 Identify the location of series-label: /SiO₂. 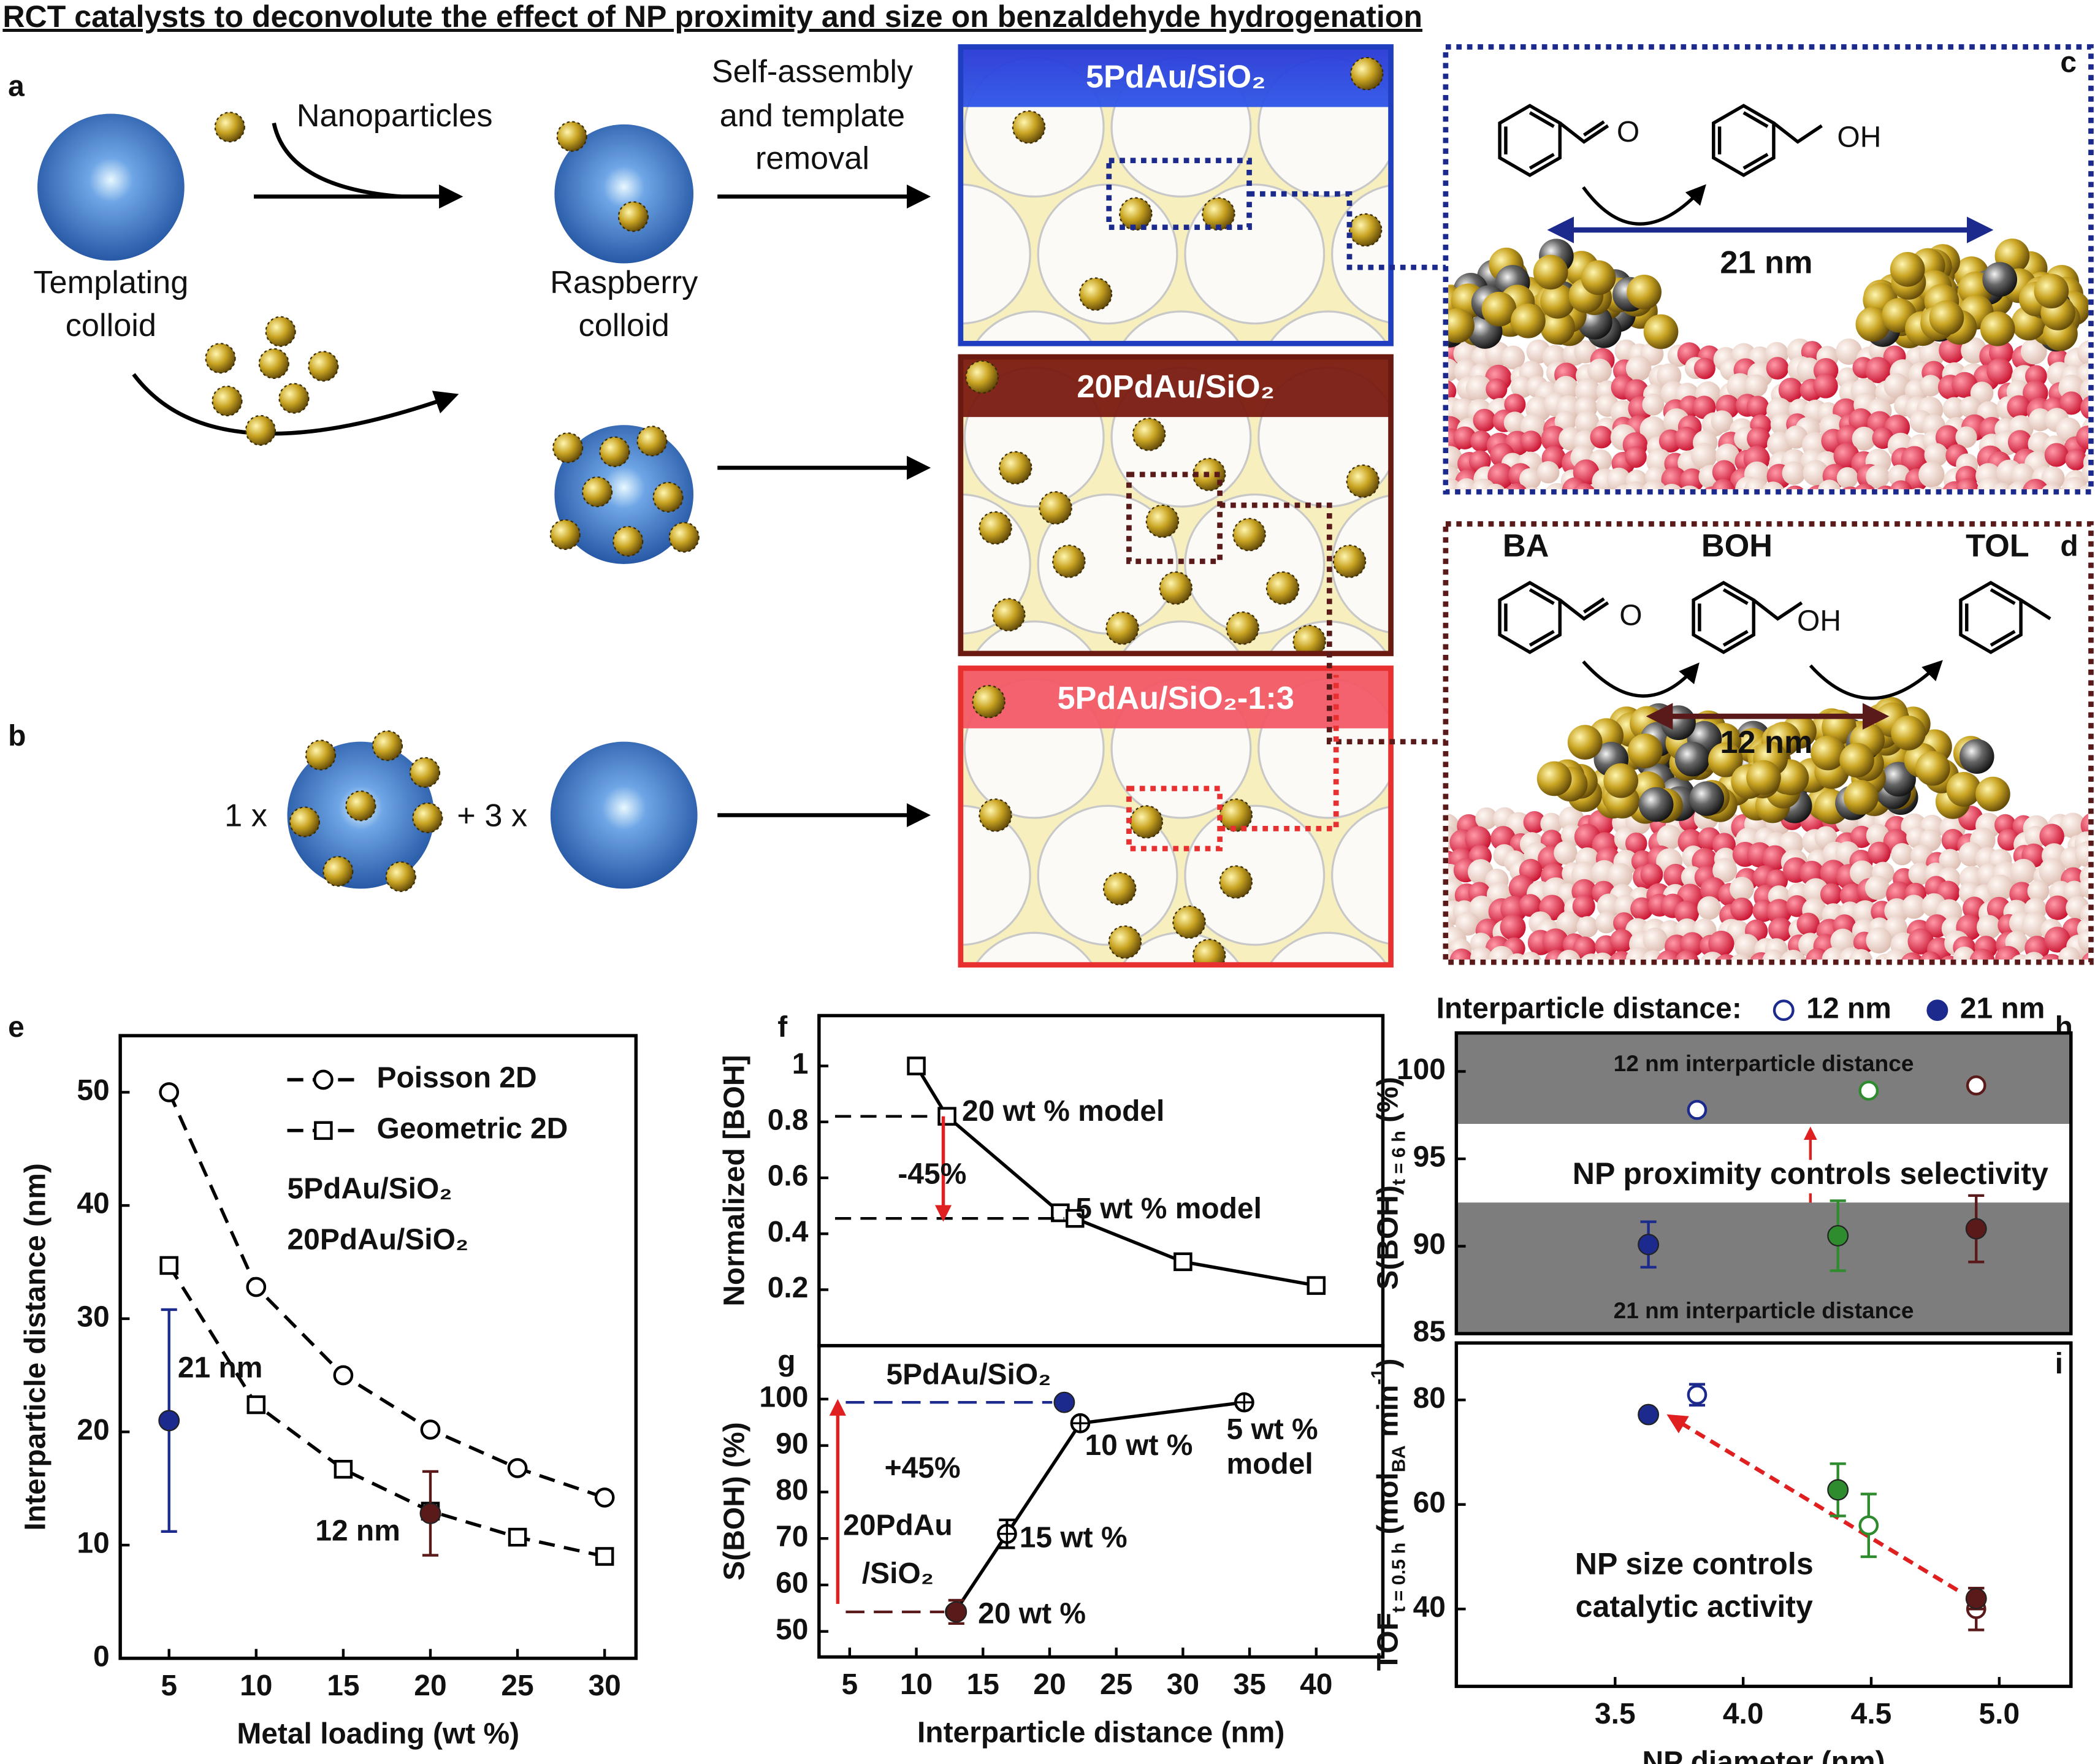
(898, 1574).